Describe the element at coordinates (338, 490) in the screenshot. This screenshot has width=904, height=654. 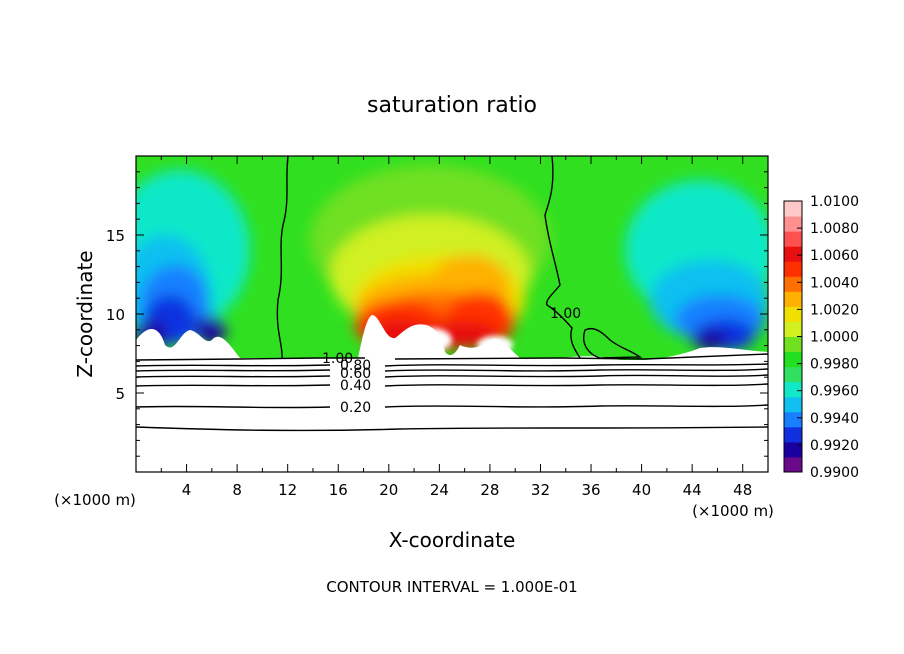
I see `x-tick-label: 16` at that location.